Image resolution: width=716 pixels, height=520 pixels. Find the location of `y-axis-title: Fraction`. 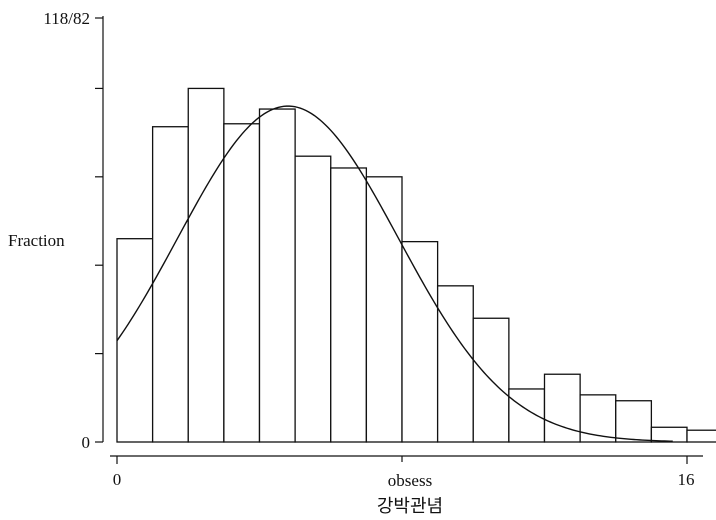

y-axis-title: Fraction is located at coordinates (36, 240).